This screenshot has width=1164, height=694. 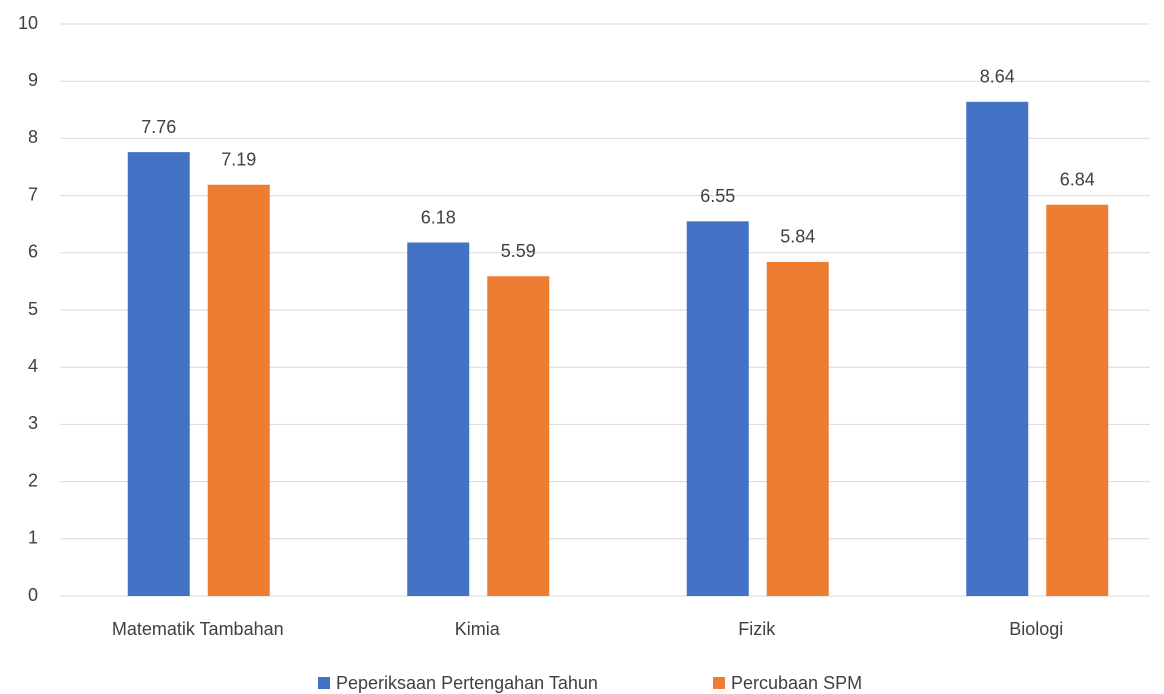 I want to click on y-tick-label: 3, so click(x=33, y=423).